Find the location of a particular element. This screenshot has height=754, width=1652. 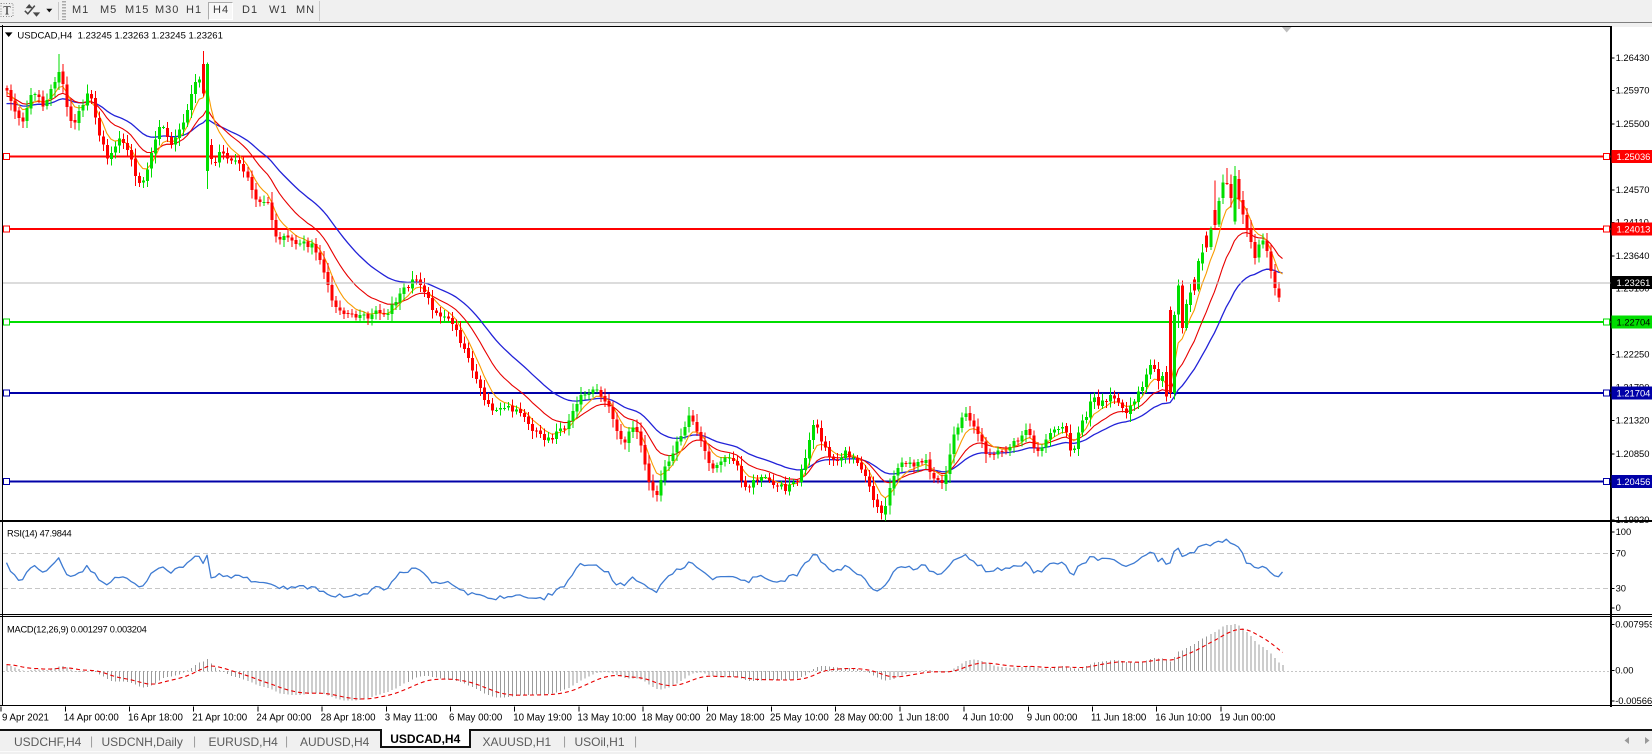

svg-text: 3 May 11:00 is located at coordinates (411, 717).